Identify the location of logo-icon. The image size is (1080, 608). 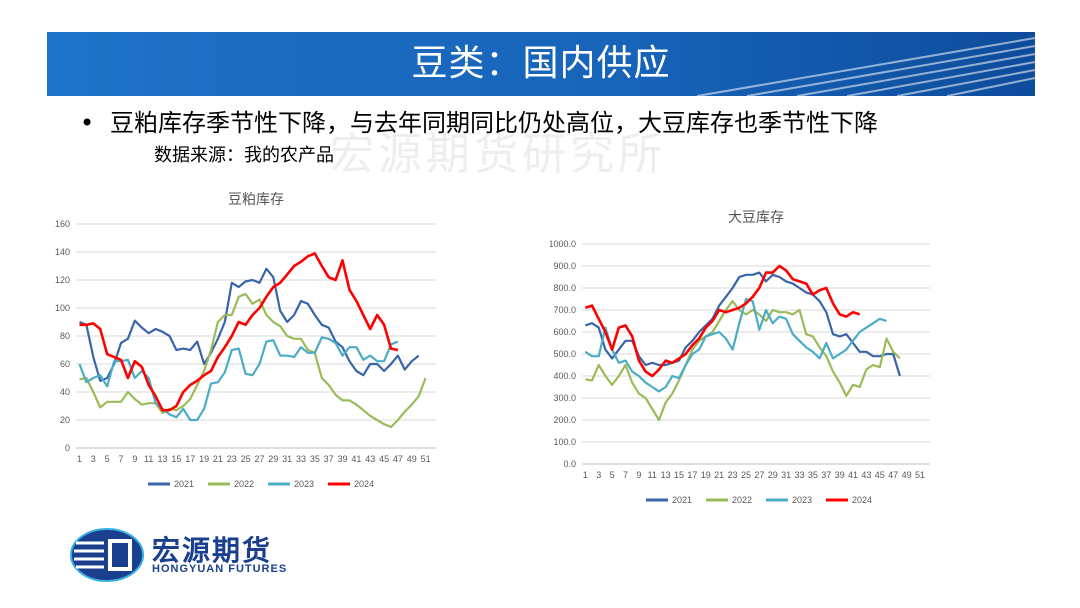
(107, 555).